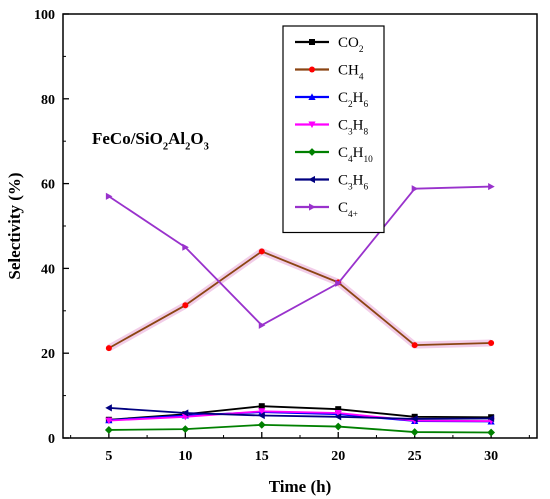 This screenshot has height=499, width=550. Describe the element at coordinates (415, 456) in the screenshot. I see `x-tick-label: 25` at that location.